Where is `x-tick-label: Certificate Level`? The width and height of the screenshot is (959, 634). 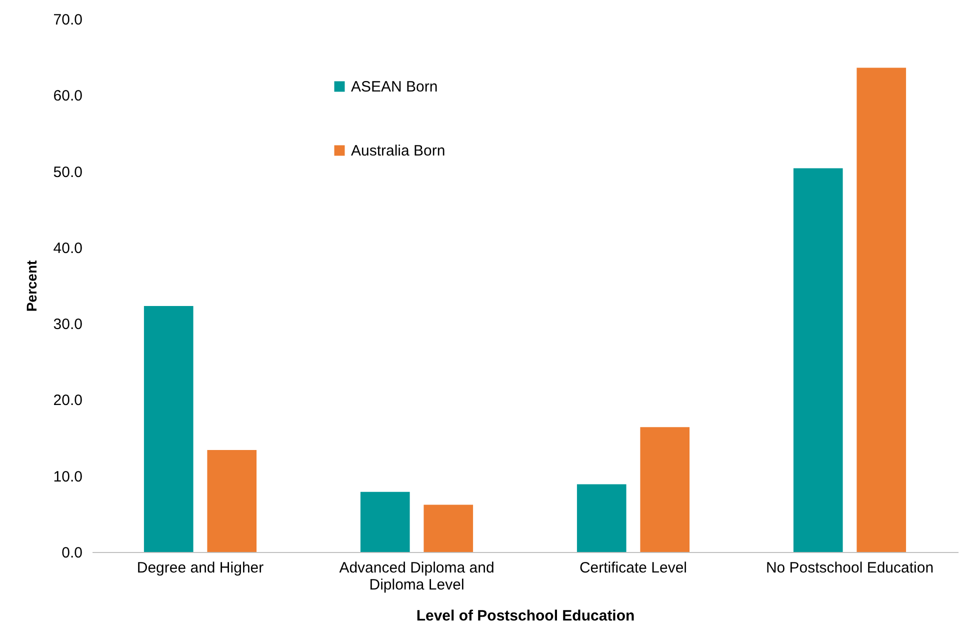
x-tick-label: Certificate Level is located at coordinates (633, 568).